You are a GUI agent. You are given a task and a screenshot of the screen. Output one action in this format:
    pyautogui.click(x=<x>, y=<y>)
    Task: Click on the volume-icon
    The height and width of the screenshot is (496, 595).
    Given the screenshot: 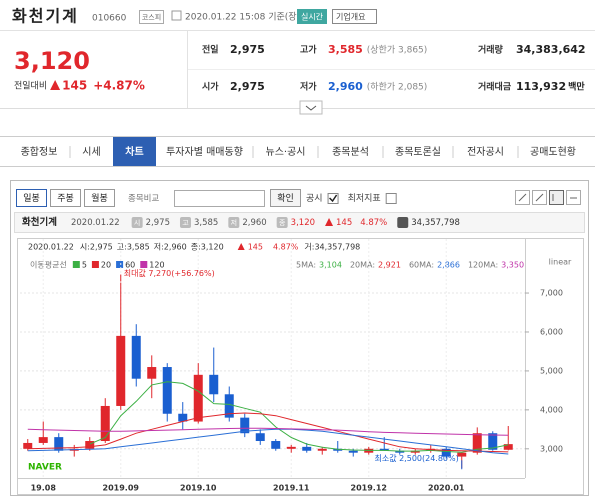 What is the action you would take?
    pyautogui.click(x=403, y=222)
    